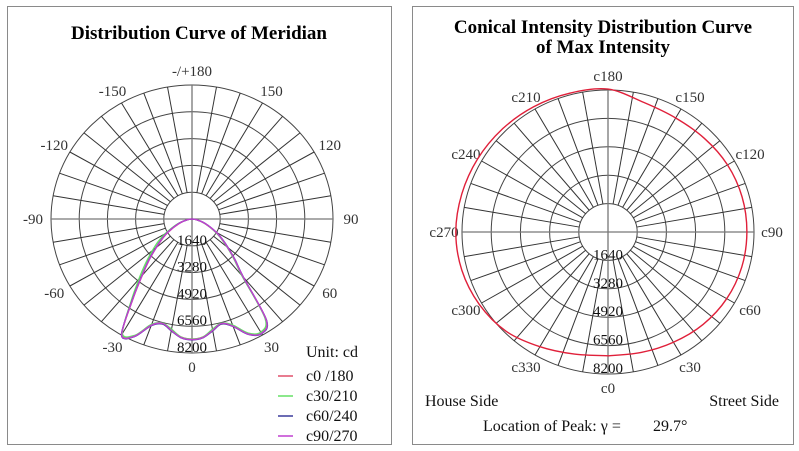 The height and width of the screenshot is (451, 799). Describe the element at coordinates (192, 241) in the screenshot. I see `meridian-ring-label: 1640` at that location.